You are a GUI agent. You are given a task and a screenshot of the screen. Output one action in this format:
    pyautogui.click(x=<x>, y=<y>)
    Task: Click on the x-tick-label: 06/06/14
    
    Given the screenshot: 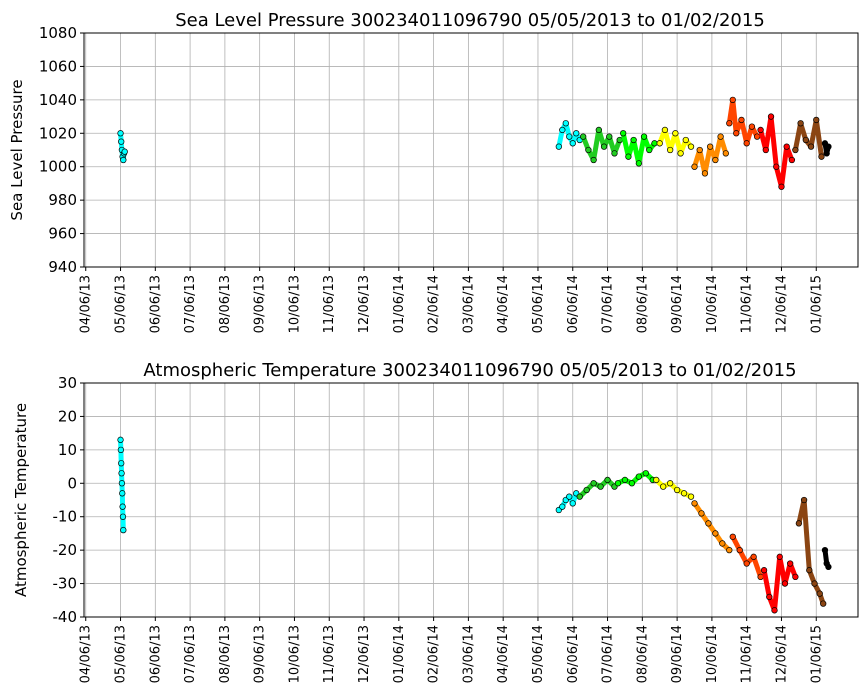 What is the action you would take?
    pyautogui.click(x=573, y=304)
    